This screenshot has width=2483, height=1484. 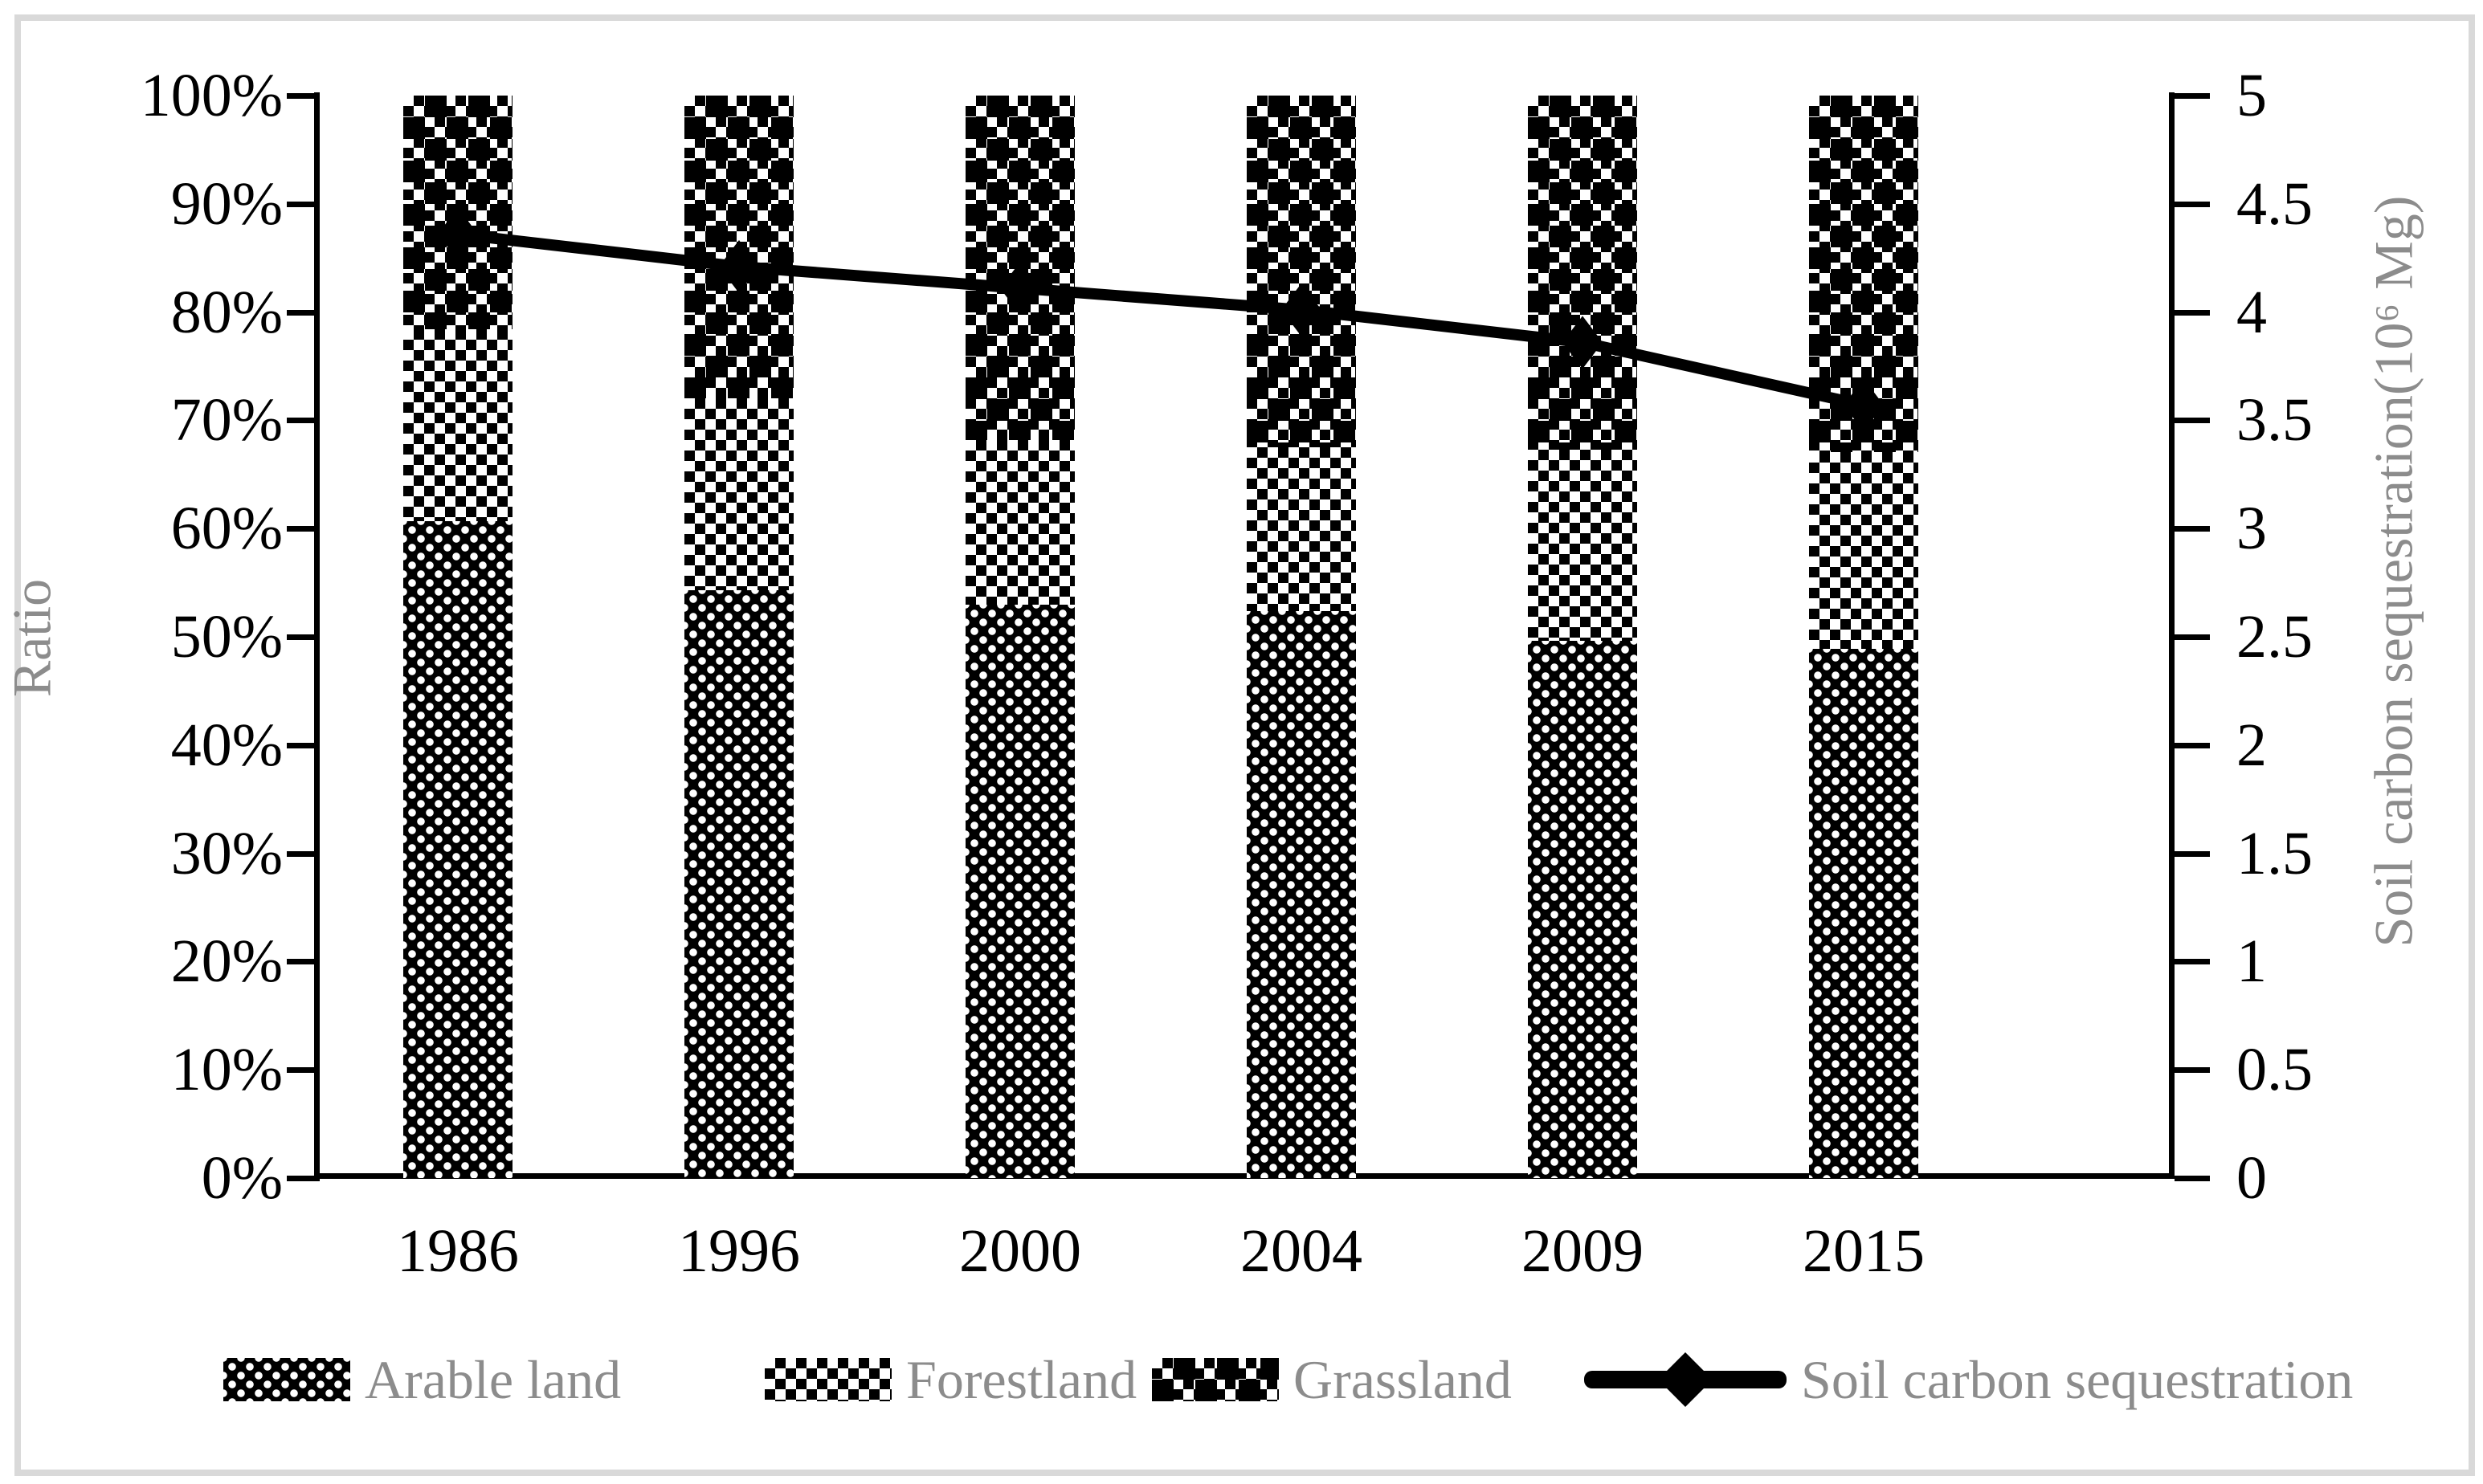 I want to click on right-axis-tick-label: 2.5, so click(x=2274, y=637).